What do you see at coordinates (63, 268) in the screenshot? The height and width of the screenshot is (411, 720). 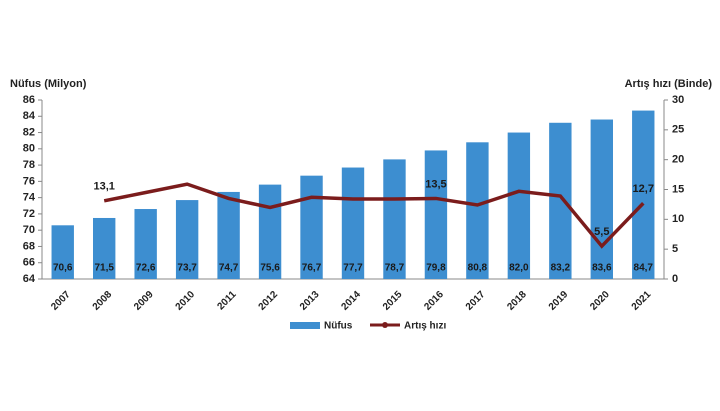 I see `bar-value-label: 70,6` at bounding box center [63, 268].